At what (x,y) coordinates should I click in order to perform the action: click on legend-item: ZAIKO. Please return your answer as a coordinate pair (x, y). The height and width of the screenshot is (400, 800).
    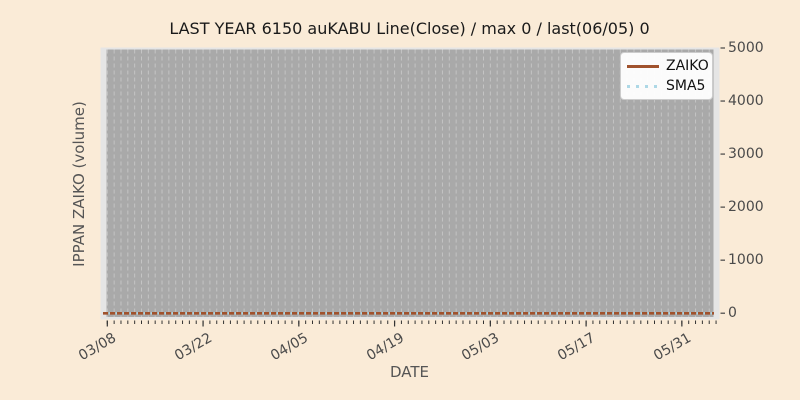
    Looking at the image, I should click on (668, 66).